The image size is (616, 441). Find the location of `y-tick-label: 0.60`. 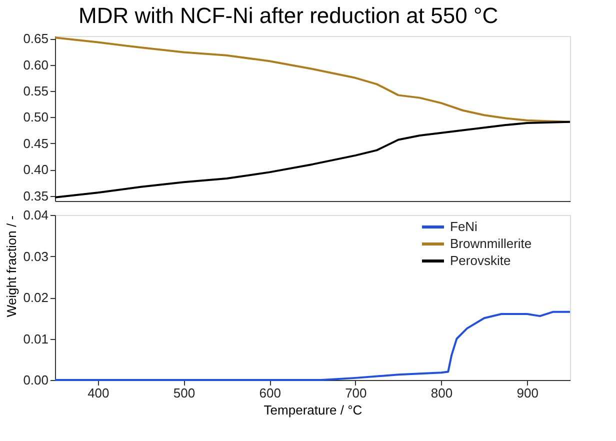

y-tick-label: 0.60 is located at coordinates (35, 64).